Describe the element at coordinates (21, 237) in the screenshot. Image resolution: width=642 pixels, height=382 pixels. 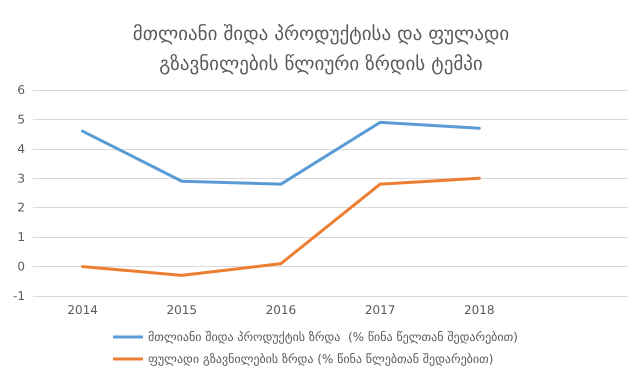
I see `y-tick-label: 1` at that location.